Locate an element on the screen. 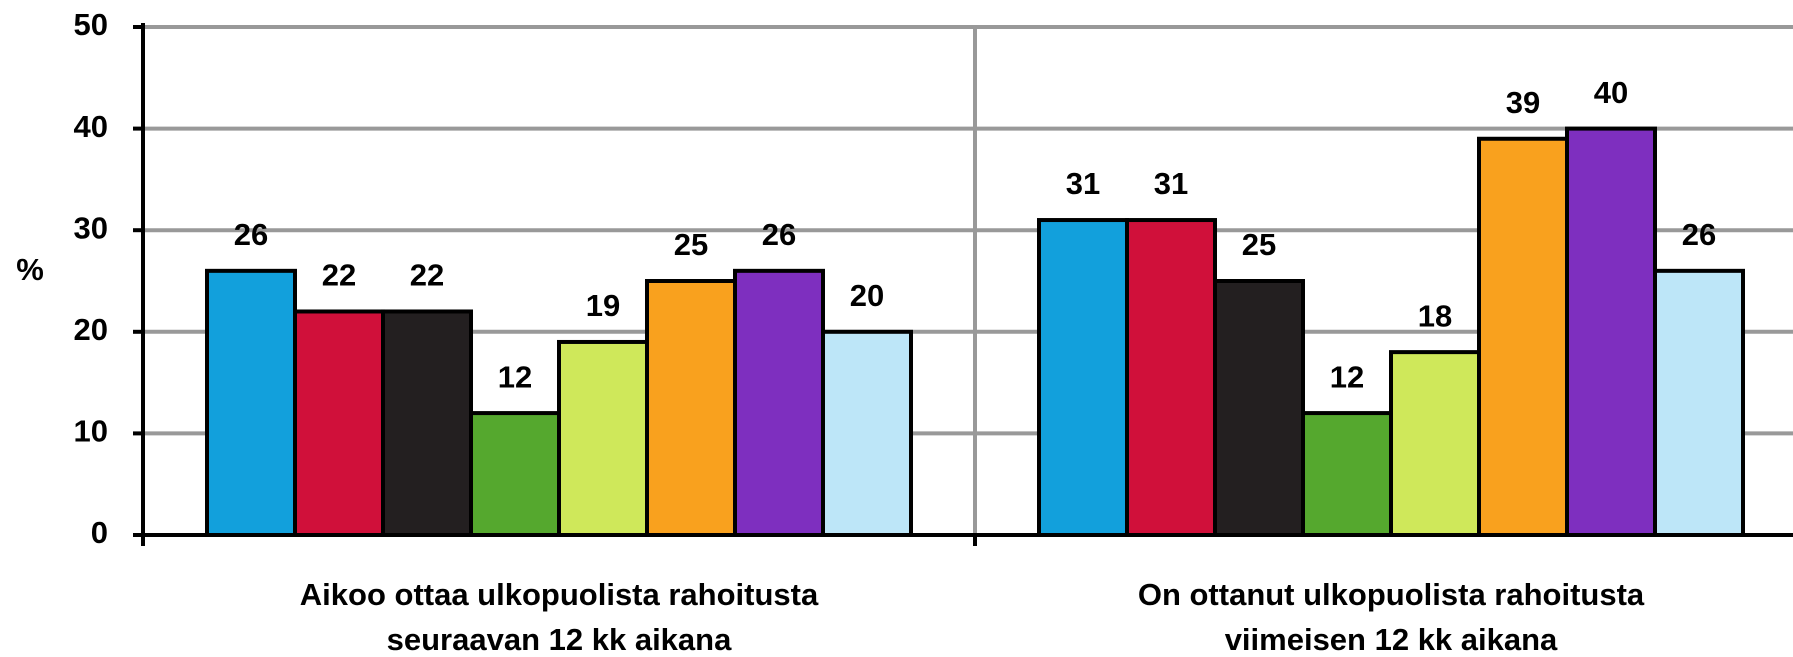 The height and width of the screenshot is (657, 1793). value-label: 40 is located at coordinates (1611, 92).